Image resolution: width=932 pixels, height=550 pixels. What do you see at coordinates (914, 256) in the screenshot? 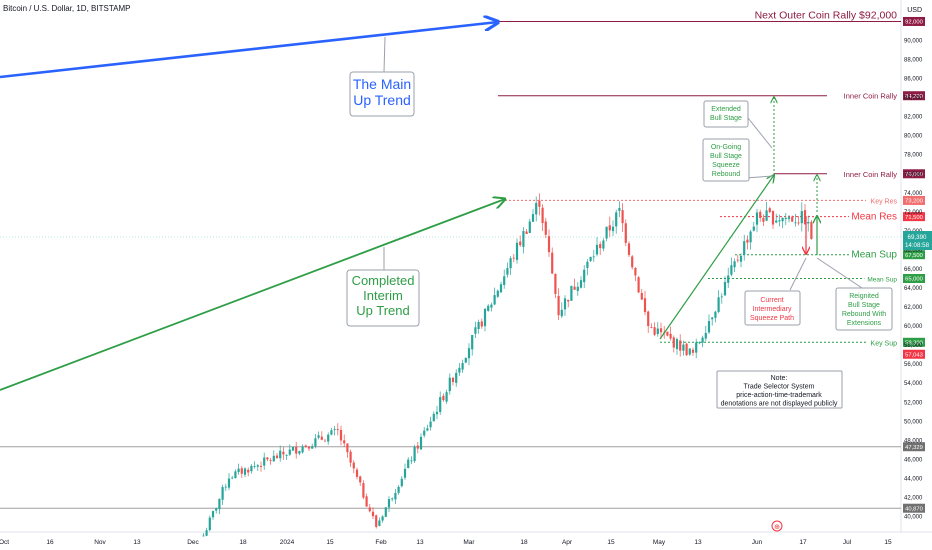
I see `level-badge-text: 67,500` at bounding box center [914, 256].